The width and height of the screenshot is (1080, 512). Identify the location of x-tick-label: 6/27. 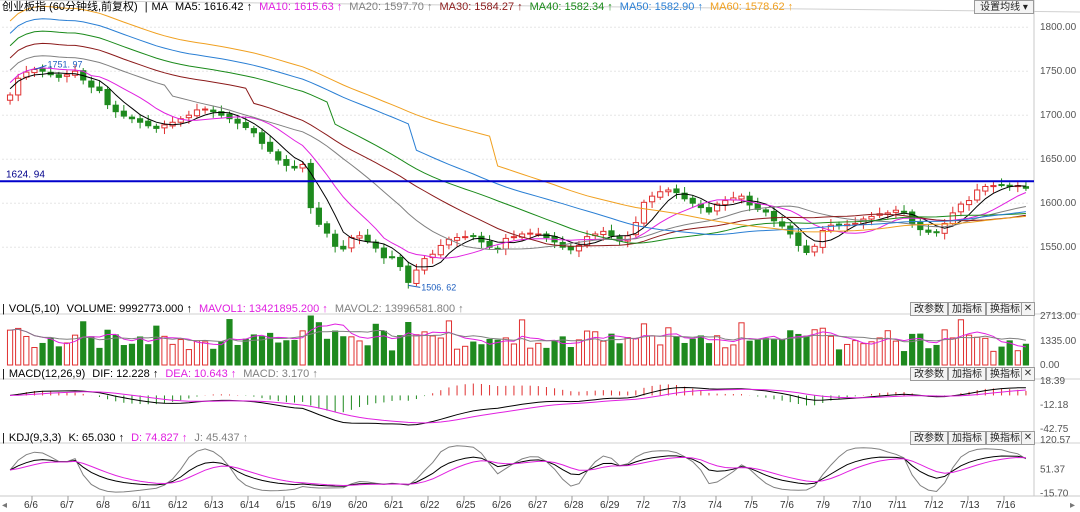
(538, 505).